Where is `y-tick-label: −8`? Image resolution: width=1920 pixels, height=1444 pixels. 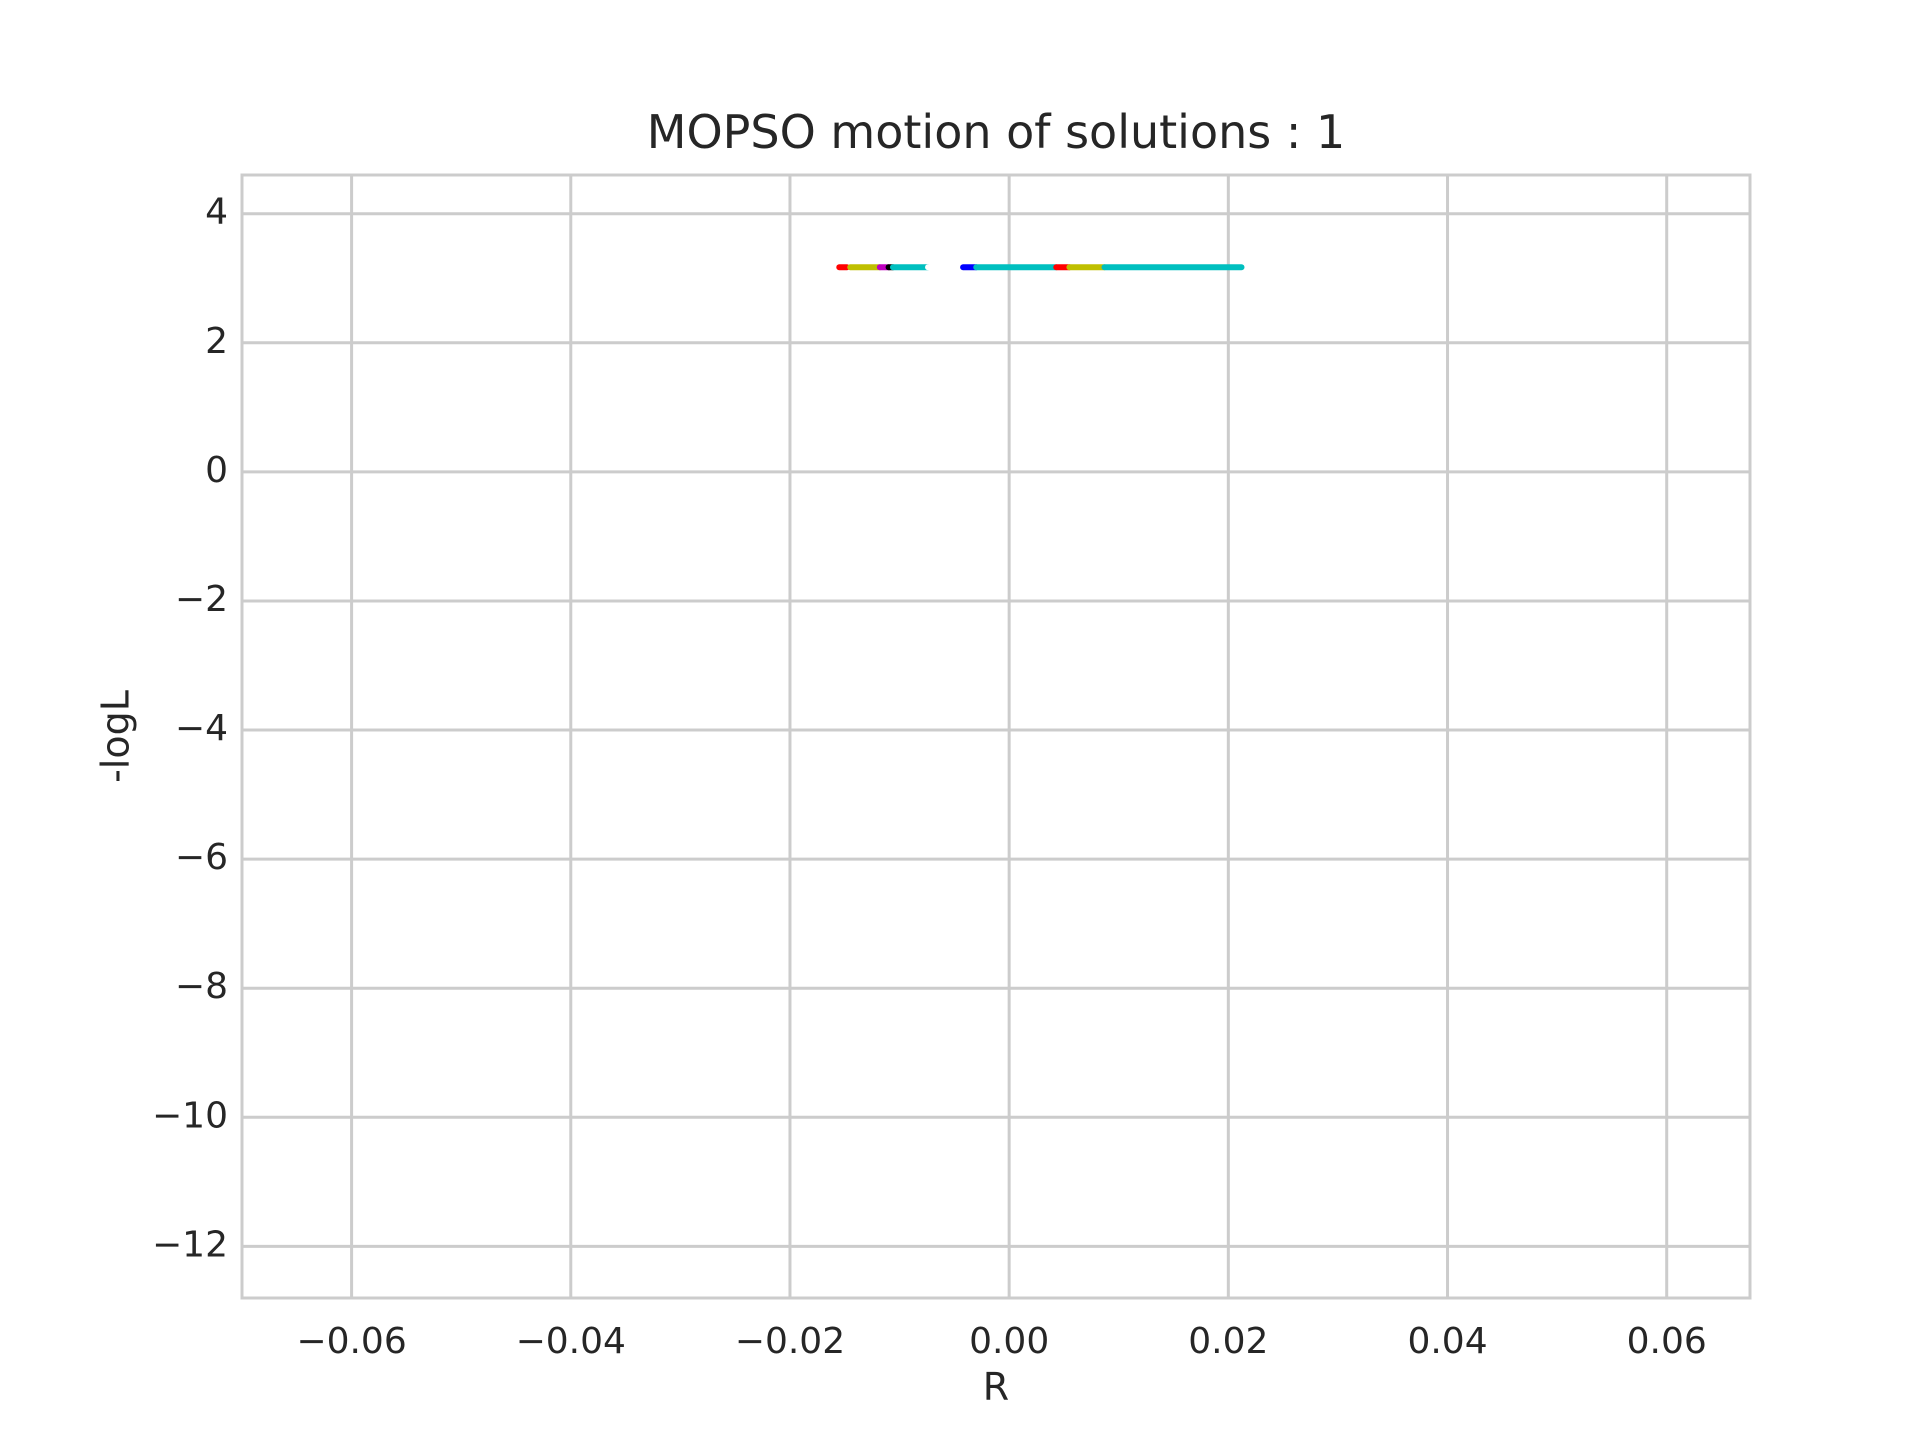
y-tick-label: −8 is located at coordinates (201, 986).